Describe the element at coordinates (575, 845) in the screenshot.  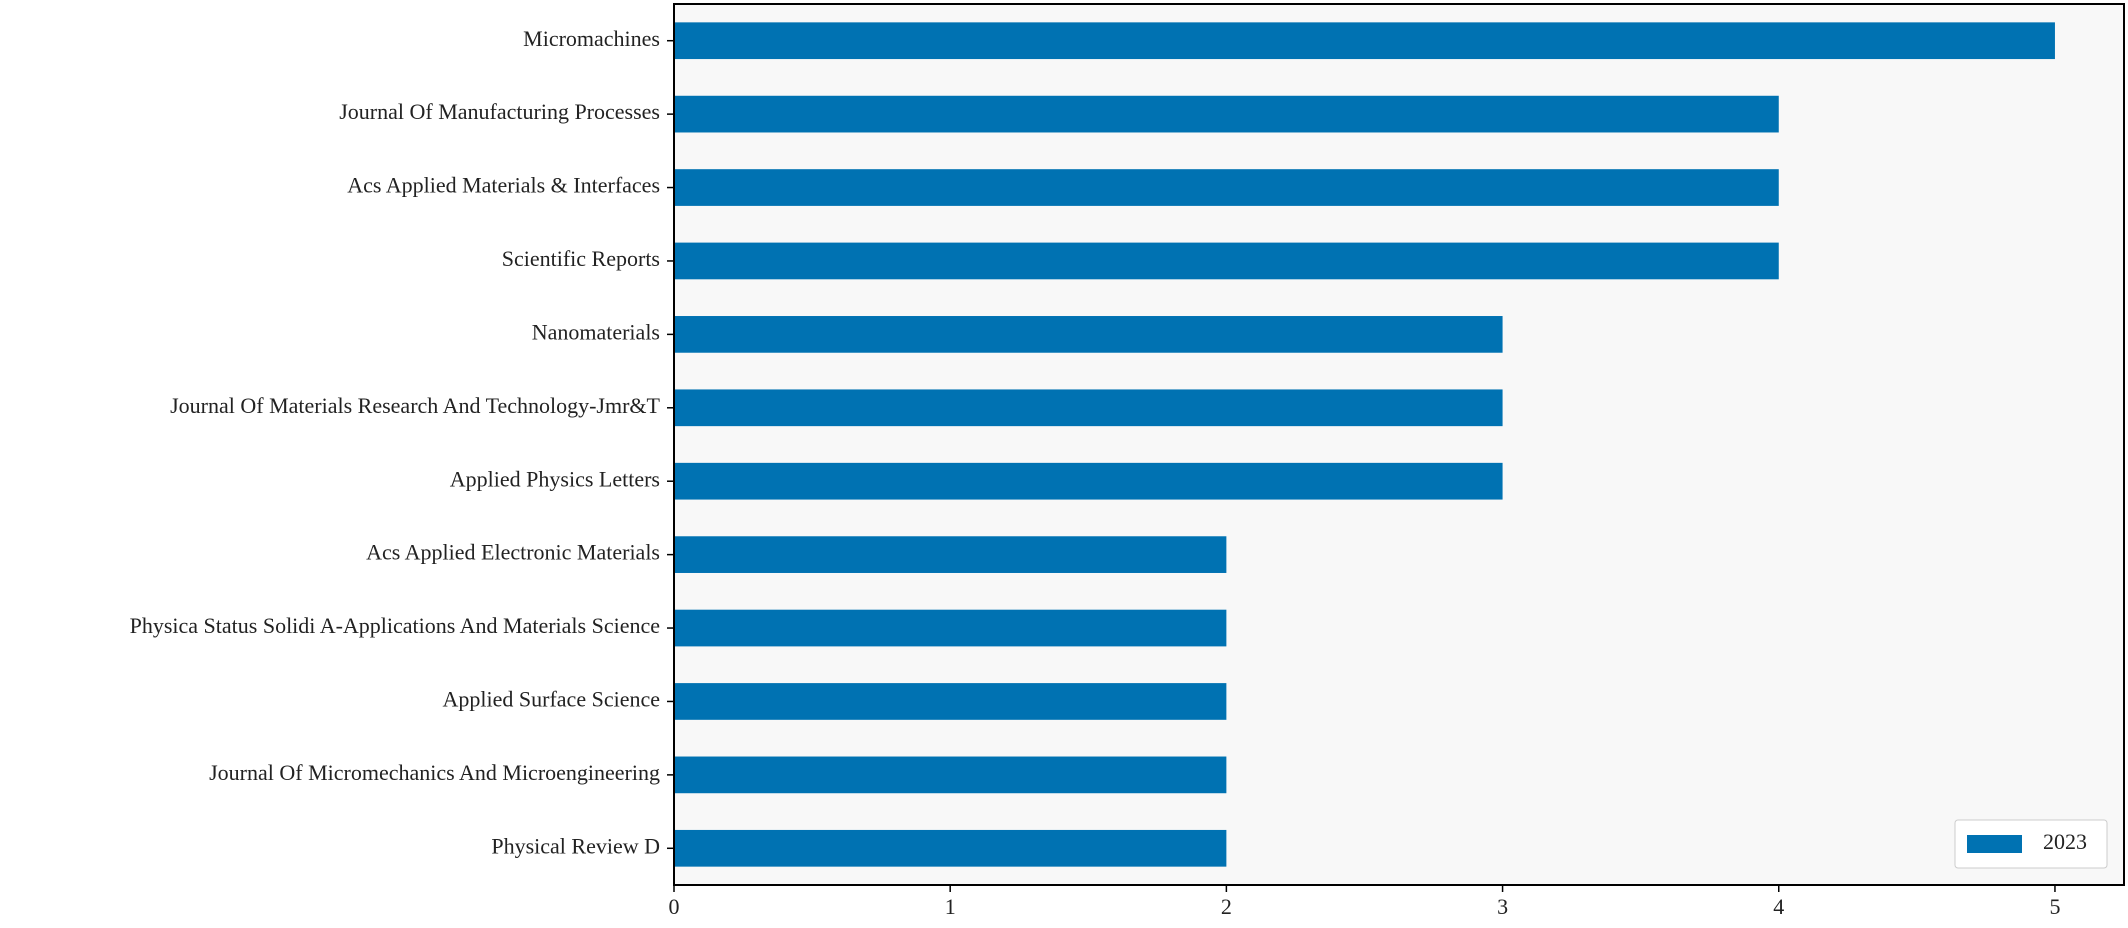
I see `y-tick-label: Physical Review D` at that location.